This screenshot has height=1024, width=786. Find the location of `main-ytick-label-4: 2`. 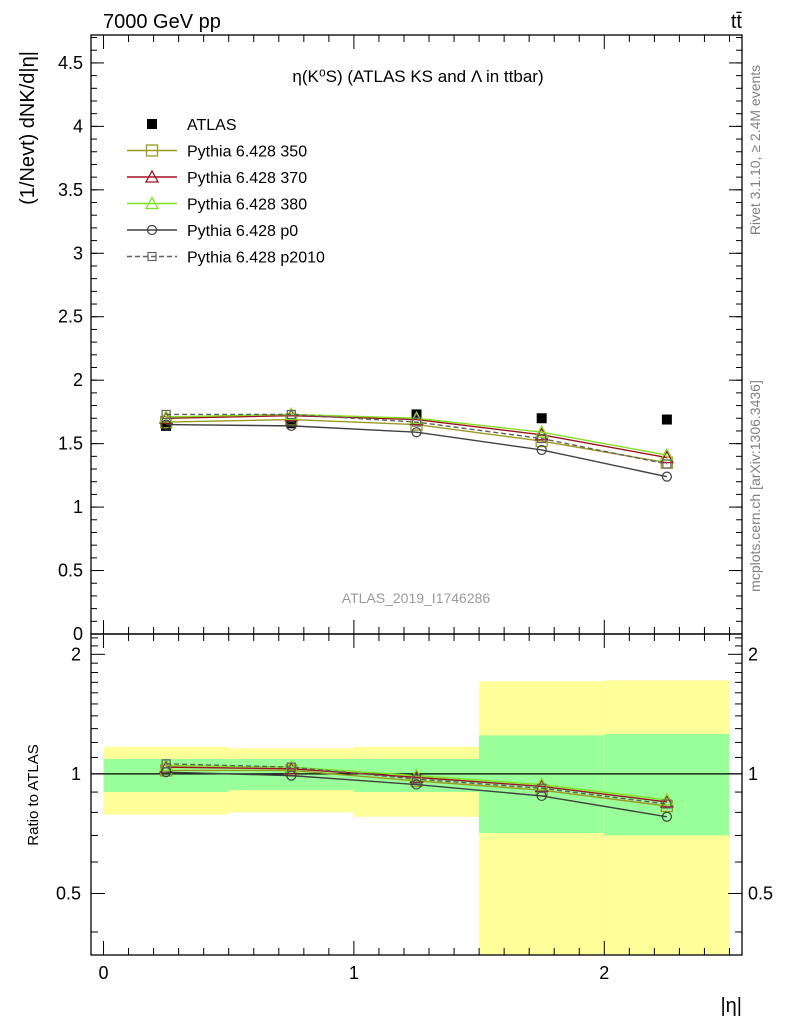

main-ytick-label-4: 2 is located at coordinates (78, 380).